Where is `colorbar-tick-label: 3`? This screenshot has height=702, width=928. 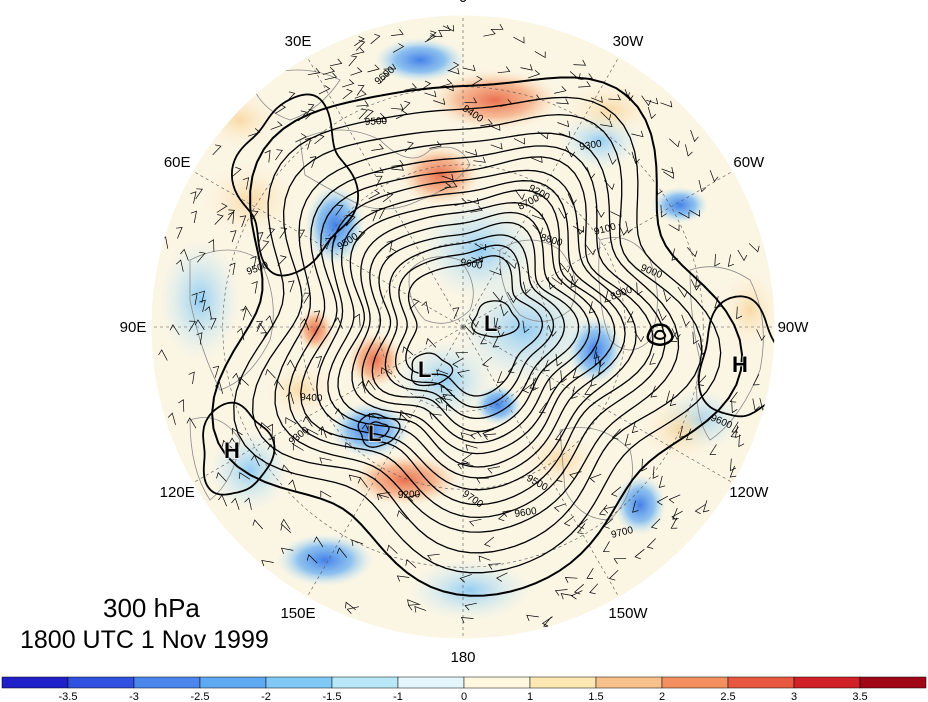 colorbar-tick-label: 3 is located at coordinates (794, 696).